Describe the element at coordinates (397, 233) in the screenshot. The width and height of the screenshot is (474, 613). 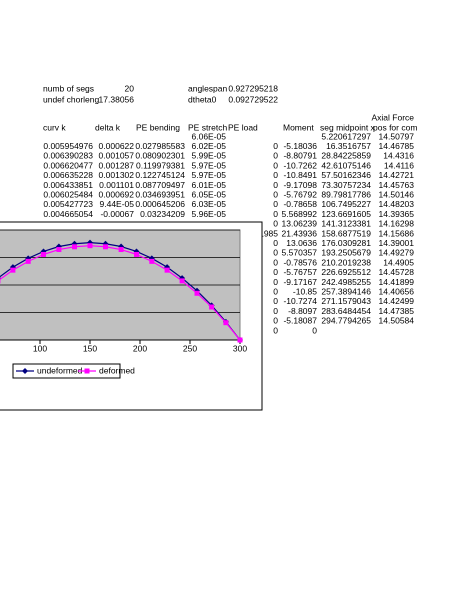
I see `cell: 14.15686` at that location.